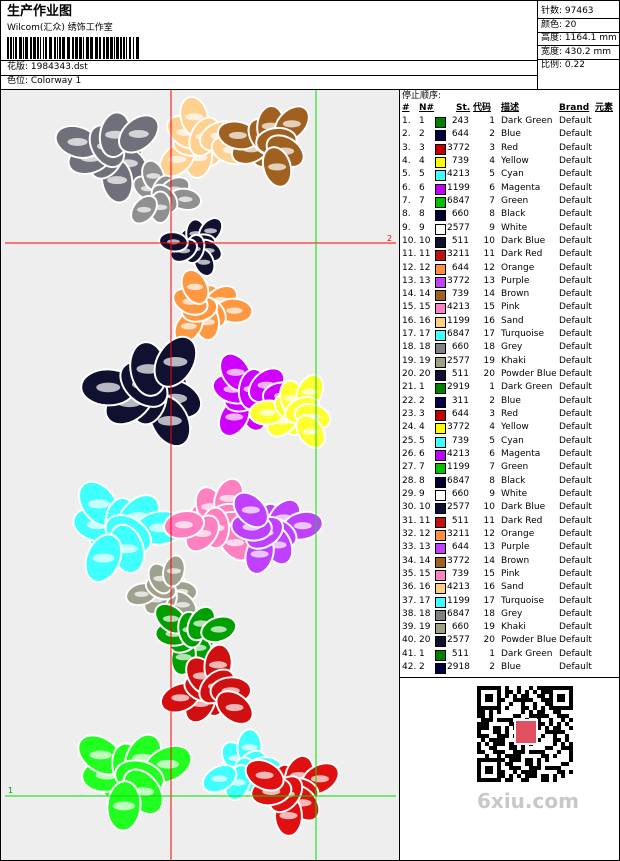 This screenshot has height=861, width=620. I want to click on stitches: 2919, so click(458, 387).